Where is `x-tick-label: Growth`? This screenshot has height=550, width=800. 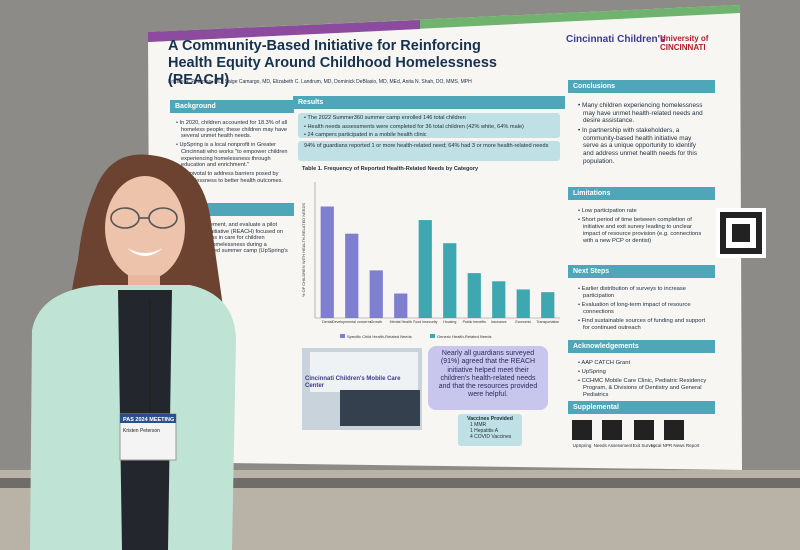 x-tick-label: Growth is located at coordinates (376, 322).